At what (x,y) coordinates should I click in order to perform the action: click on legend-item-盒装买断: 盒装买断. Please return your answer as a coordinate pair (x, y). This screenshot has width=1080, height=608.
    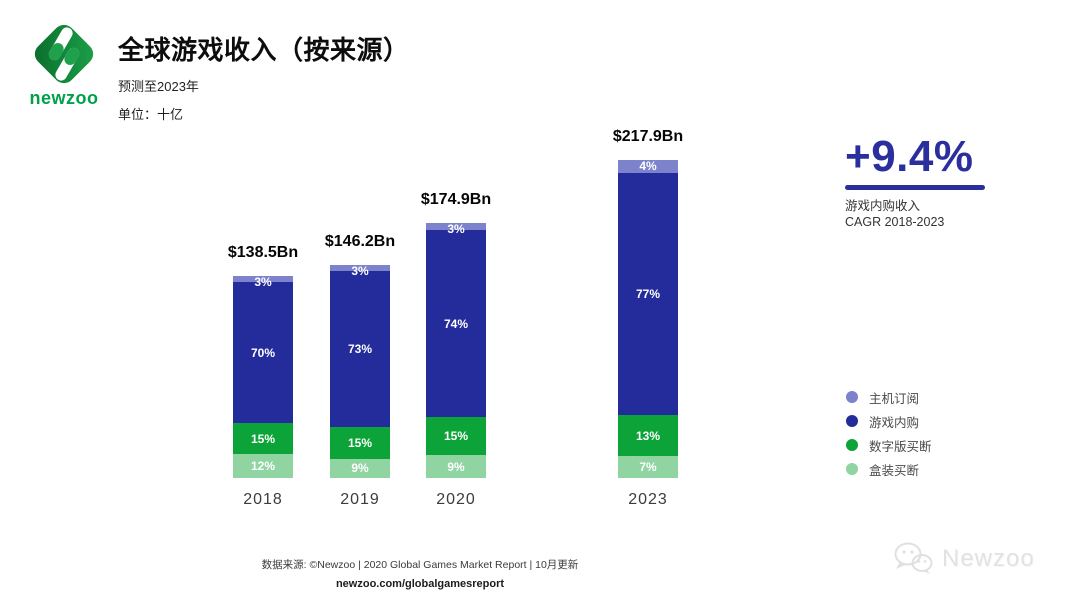
    Looking at the image, I should click on (889, 469).